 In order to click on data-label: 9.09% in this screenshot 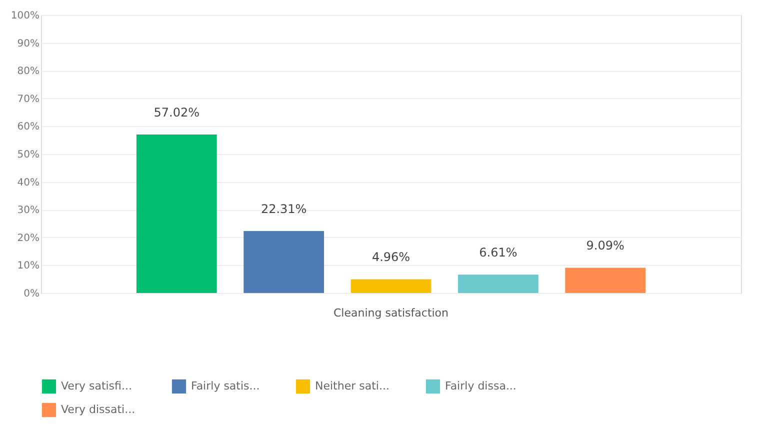, I will do `click(605, 245)`.